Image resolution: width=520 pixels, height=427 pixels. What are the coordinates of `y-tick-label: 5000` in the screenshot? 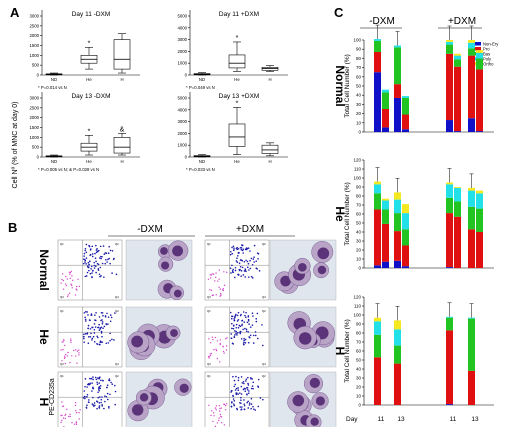 It's located at (182, 16).